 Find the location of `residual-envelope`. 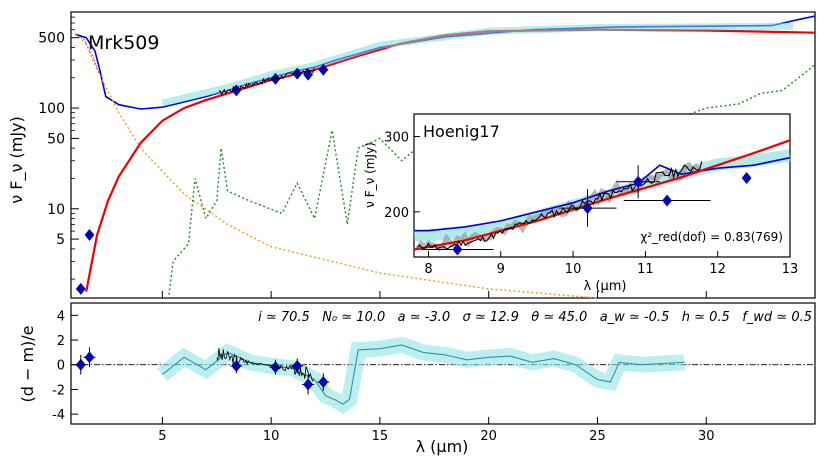

residual-envelope is located at coordinates (421, 375).